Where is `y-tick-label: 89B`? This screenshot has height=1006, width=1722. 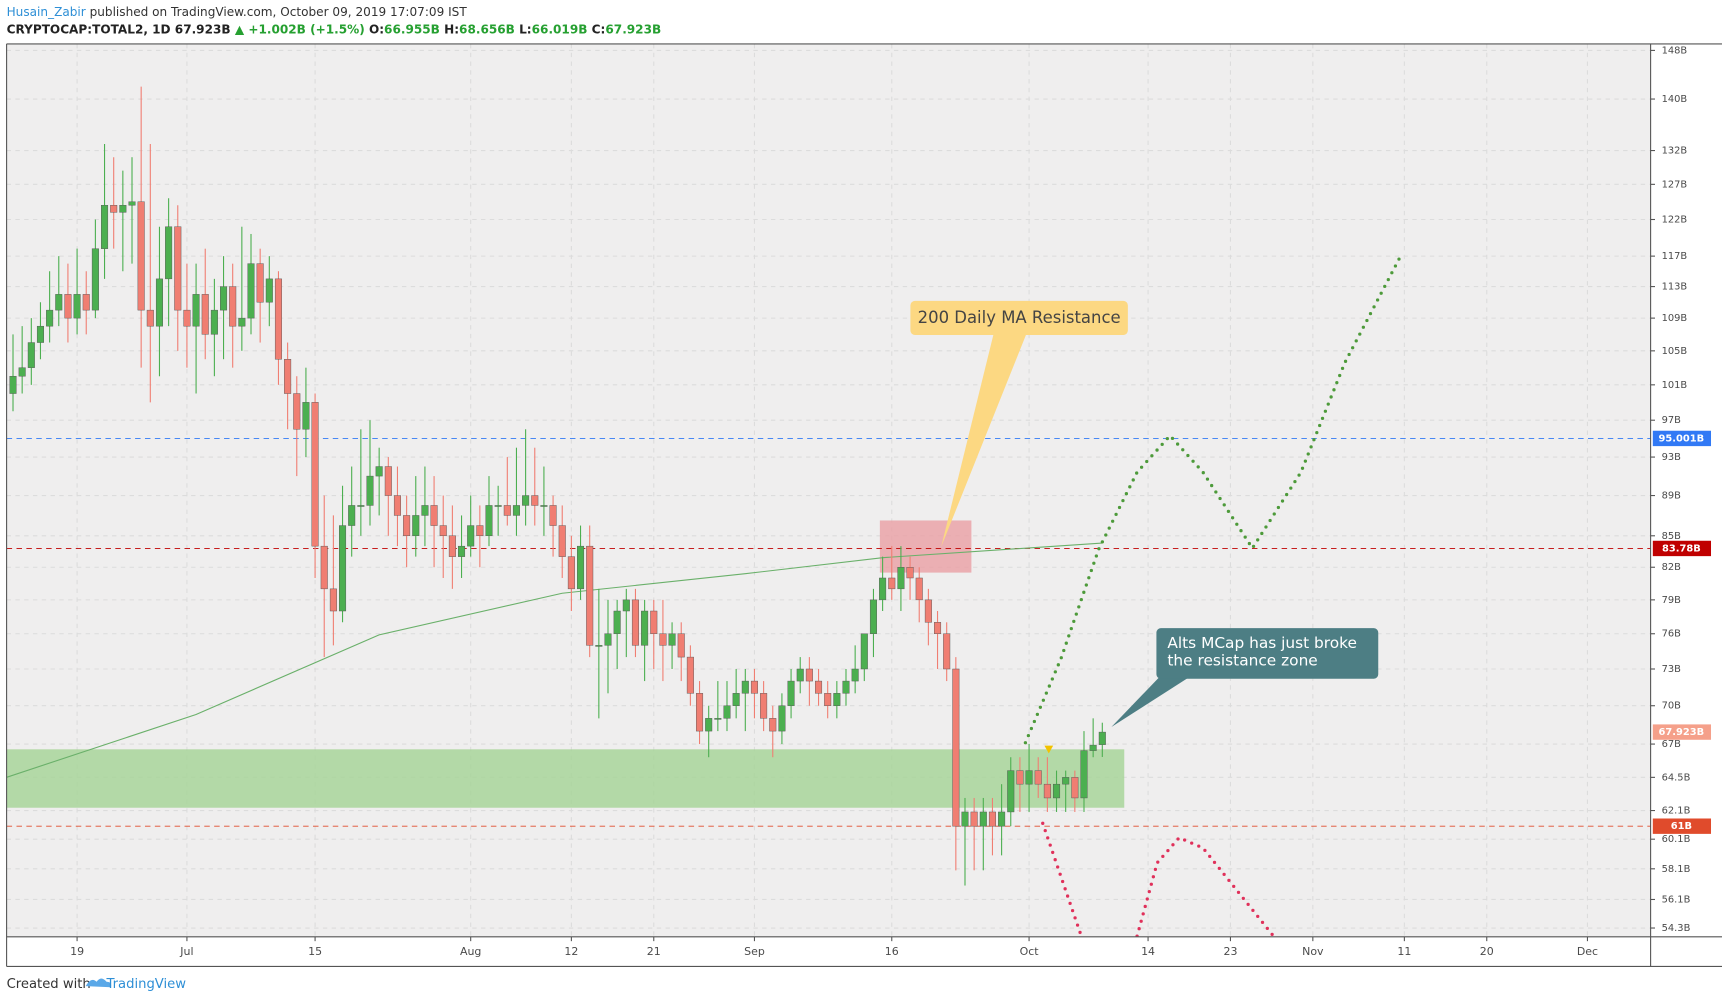 y-tick-label: 89B is located at coordinates (1672, 496).